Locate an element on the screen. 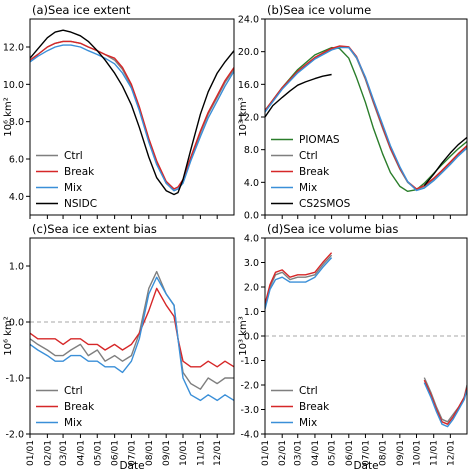 Image resolution: width=474 pixels, height=474 pixels. y-tick-label: -1.0 is located at coordinates (14, 379).